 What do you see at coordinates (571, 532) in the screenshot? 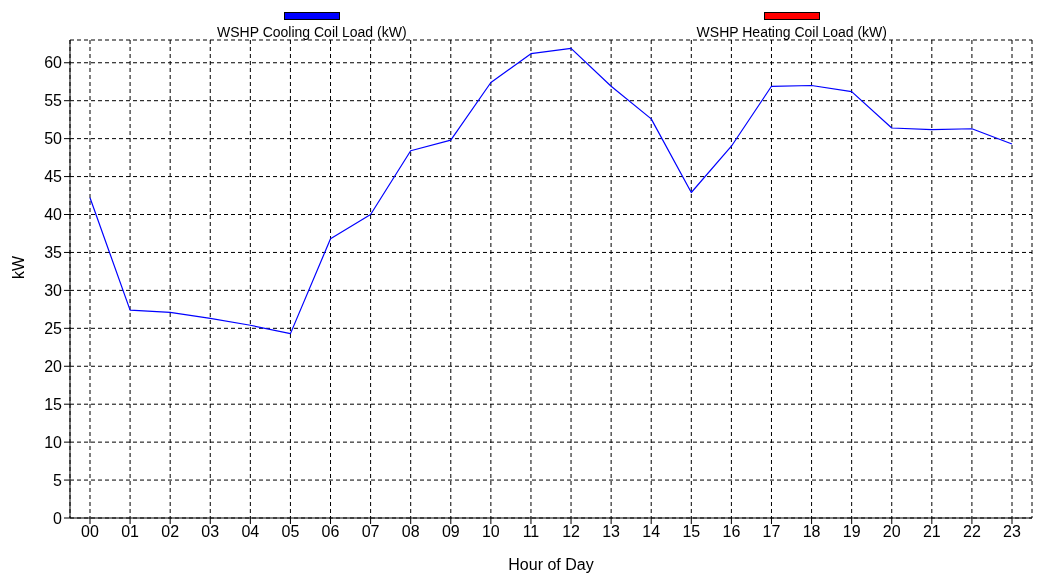
I see `x-tick-label: 12` at bounding box center [571, 532].